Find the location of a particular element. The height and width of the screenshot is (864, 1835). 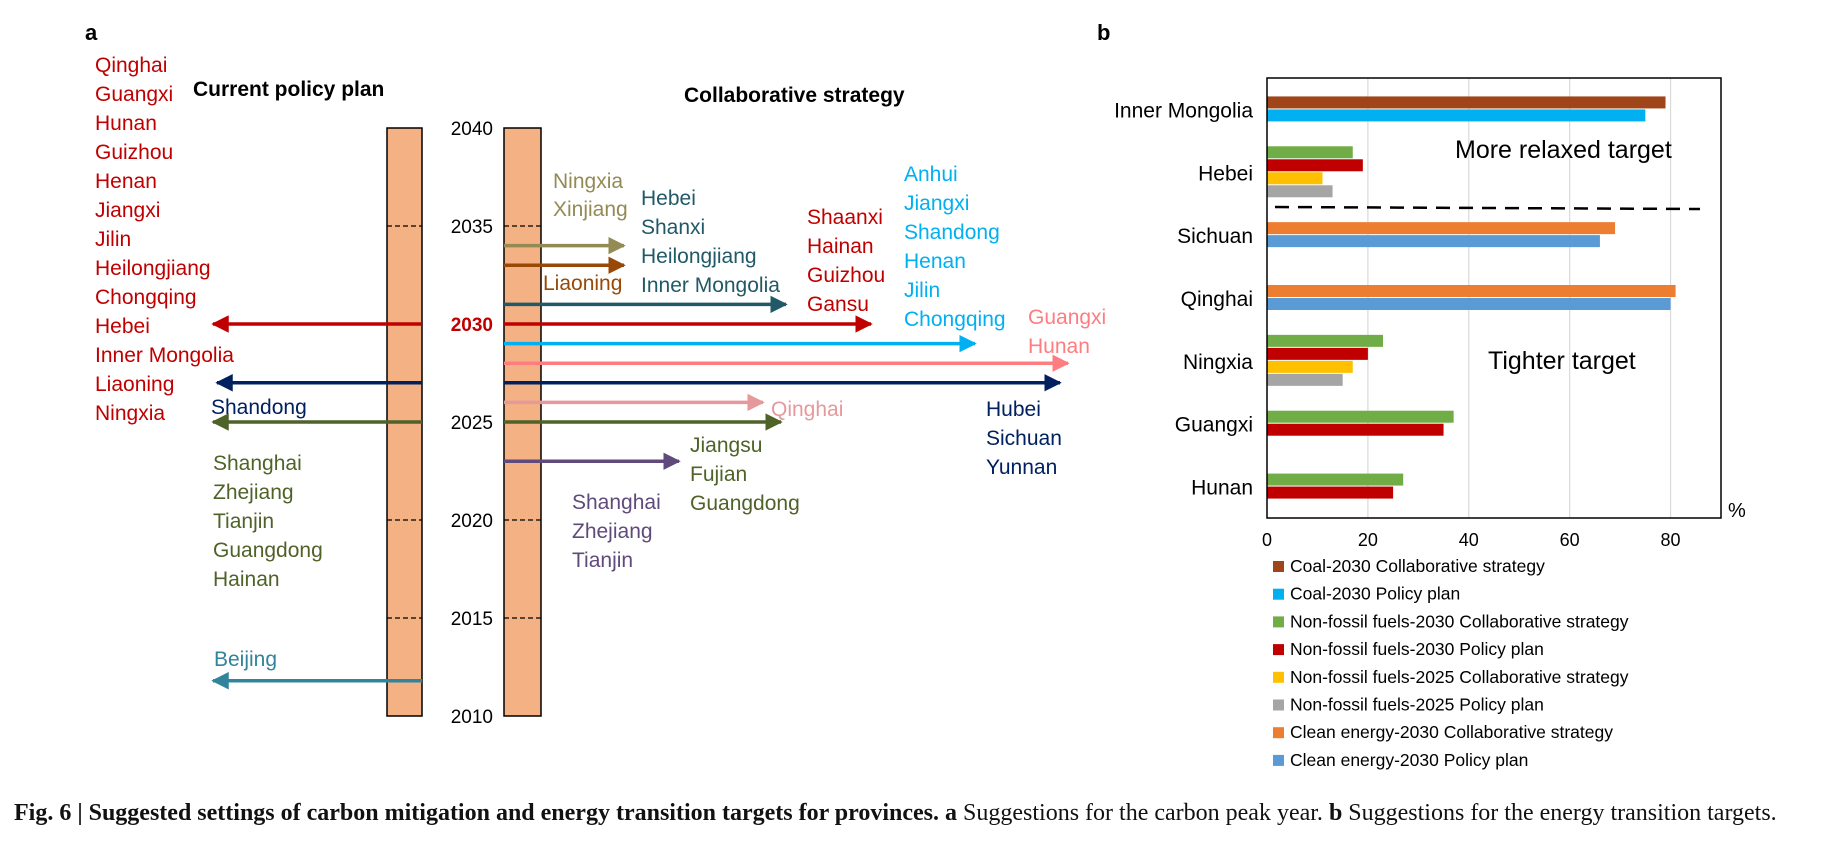

province-label-qinghai: Qinghai is located at coordinates (807, 409).